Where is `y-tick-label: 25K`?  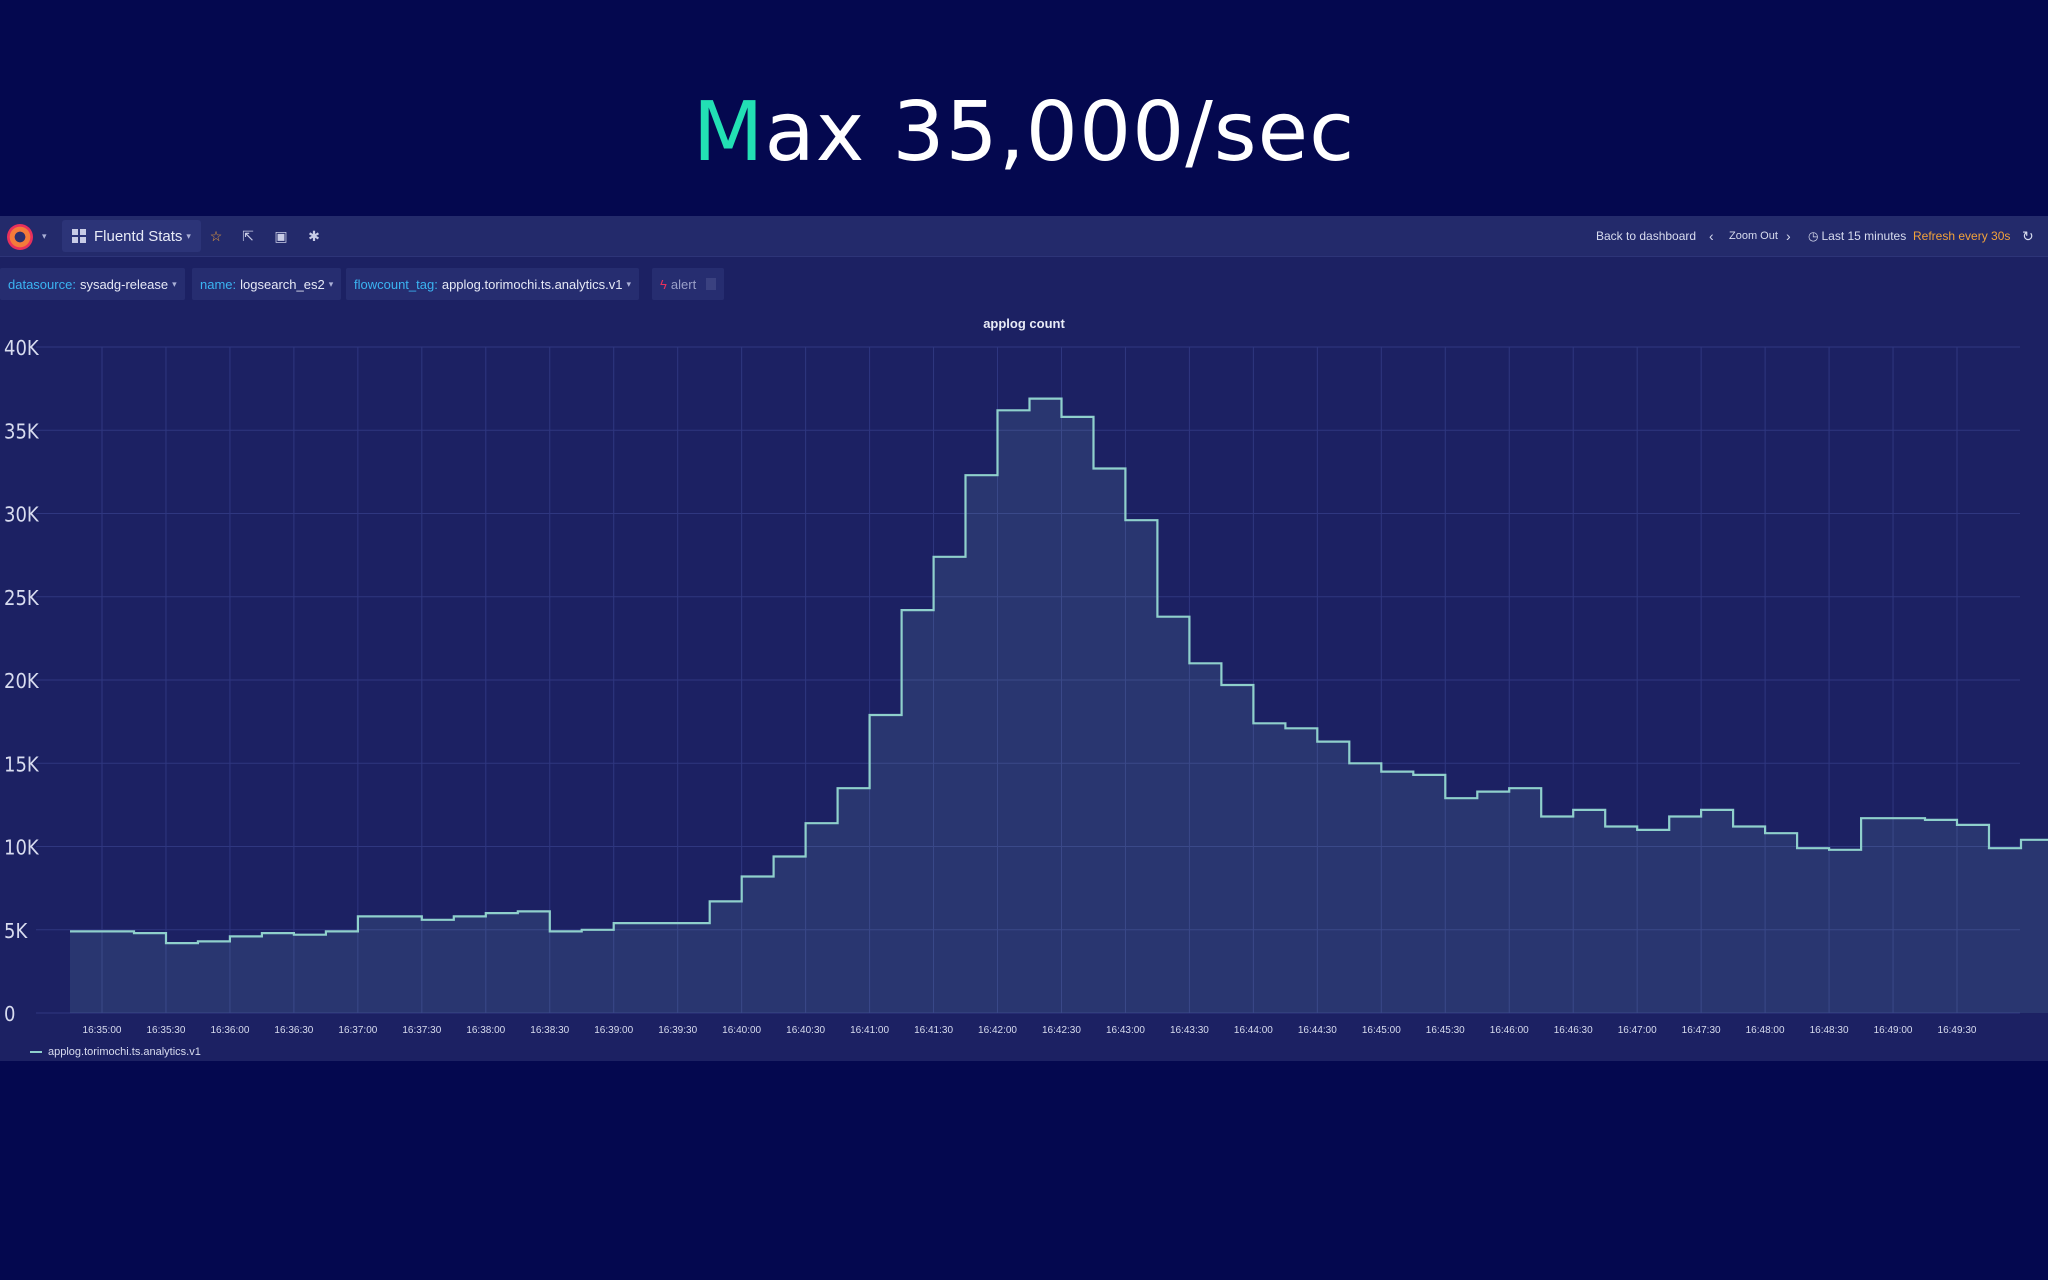 y-tick-label: 25K is located at coordinates (22, 598).